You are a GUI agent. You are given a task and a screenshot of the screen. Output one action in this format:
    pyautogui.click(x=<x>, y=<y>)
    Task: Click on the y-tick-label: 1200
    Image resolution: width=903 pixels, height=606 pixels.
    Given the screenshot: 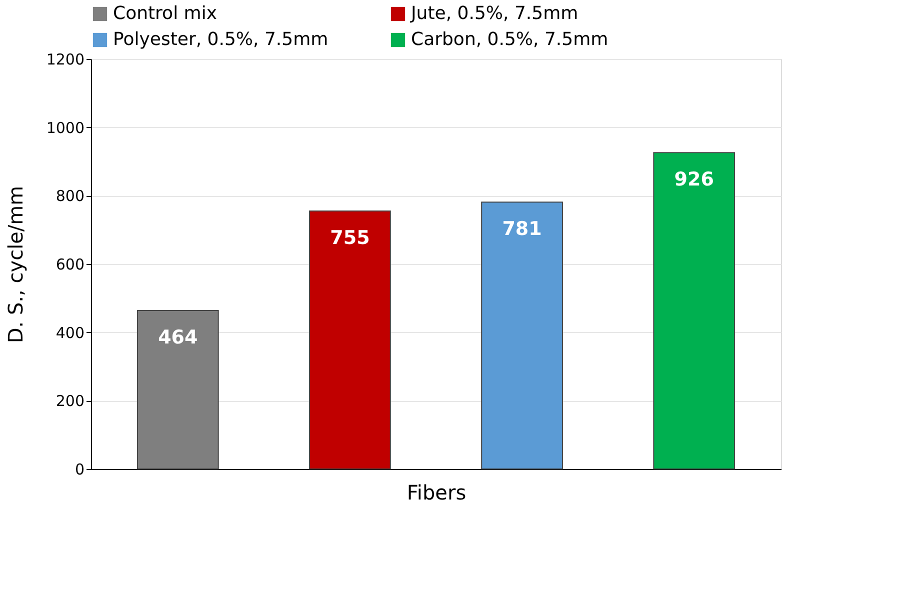 What is the action you would take?
    pyautogui.click(x=65, y=59)
    